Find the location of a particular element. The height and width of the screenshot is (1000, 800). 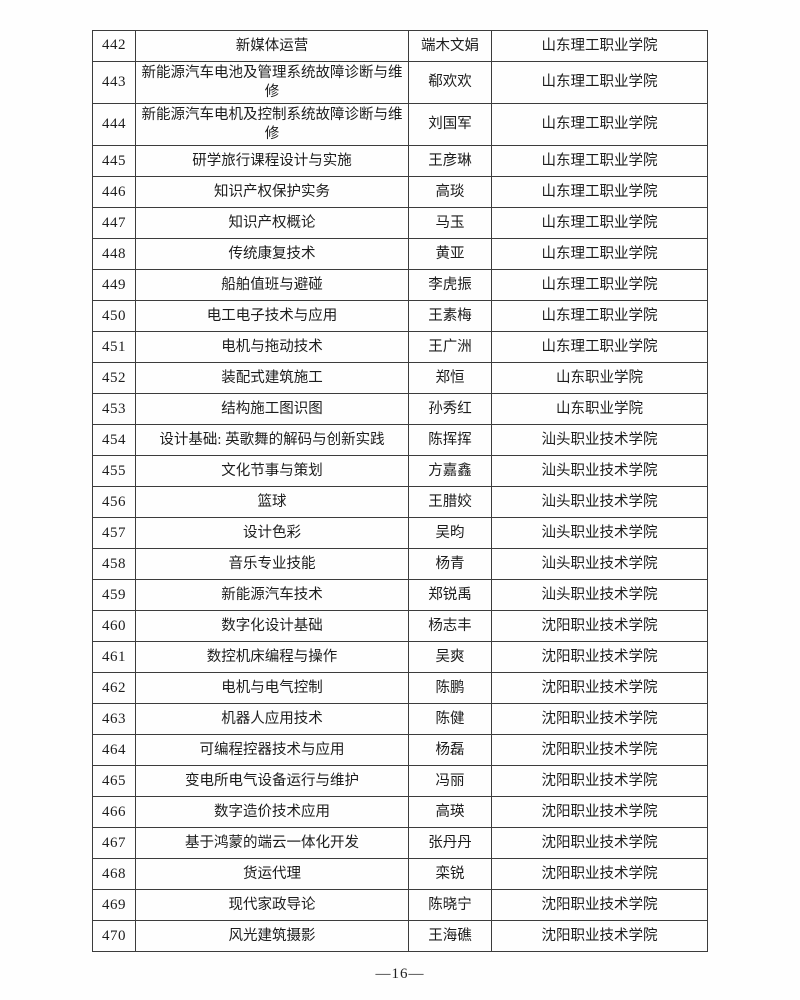

table-row: 465 变电所电气设备运行与维护 冯丽 沈阳职业技术学院 is located at coordinates (400, 781).